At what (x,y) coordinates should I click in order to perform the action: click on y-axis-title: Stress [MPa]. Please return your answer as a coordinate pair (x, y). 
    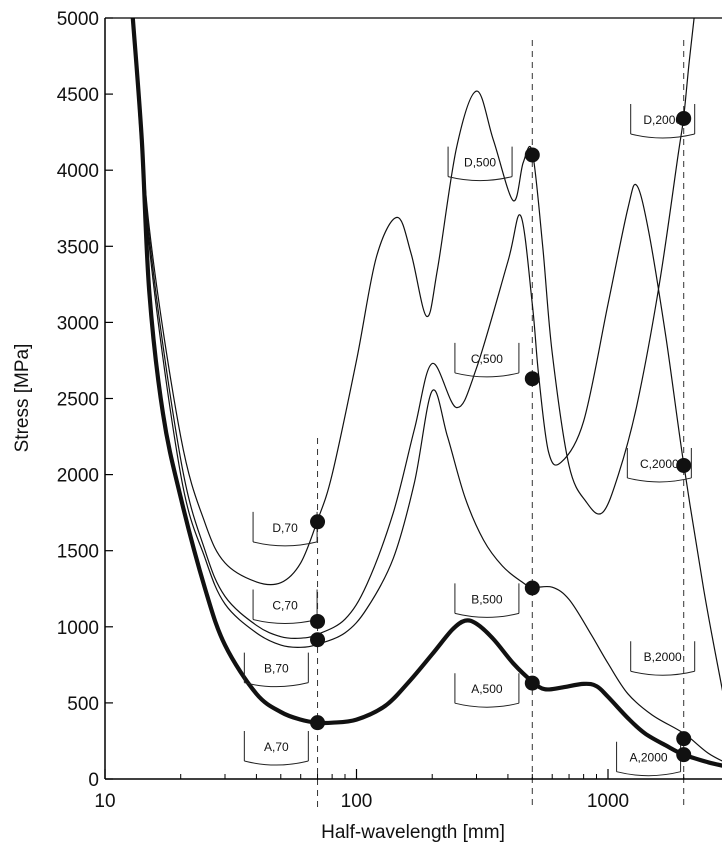
    Looking at the image, I should click on (22, 398).